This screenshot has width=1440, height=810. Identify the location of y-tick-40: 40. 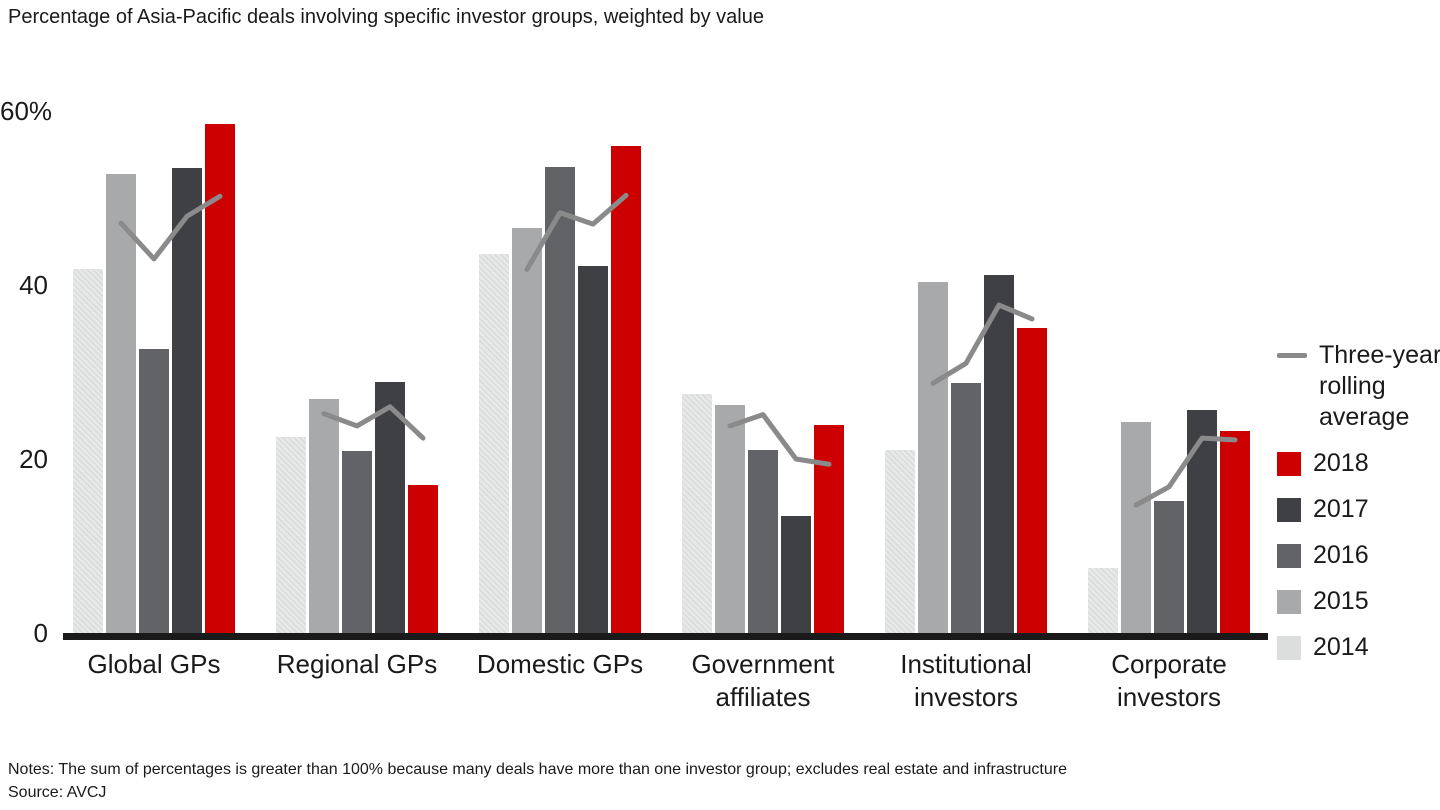
(33, 285).